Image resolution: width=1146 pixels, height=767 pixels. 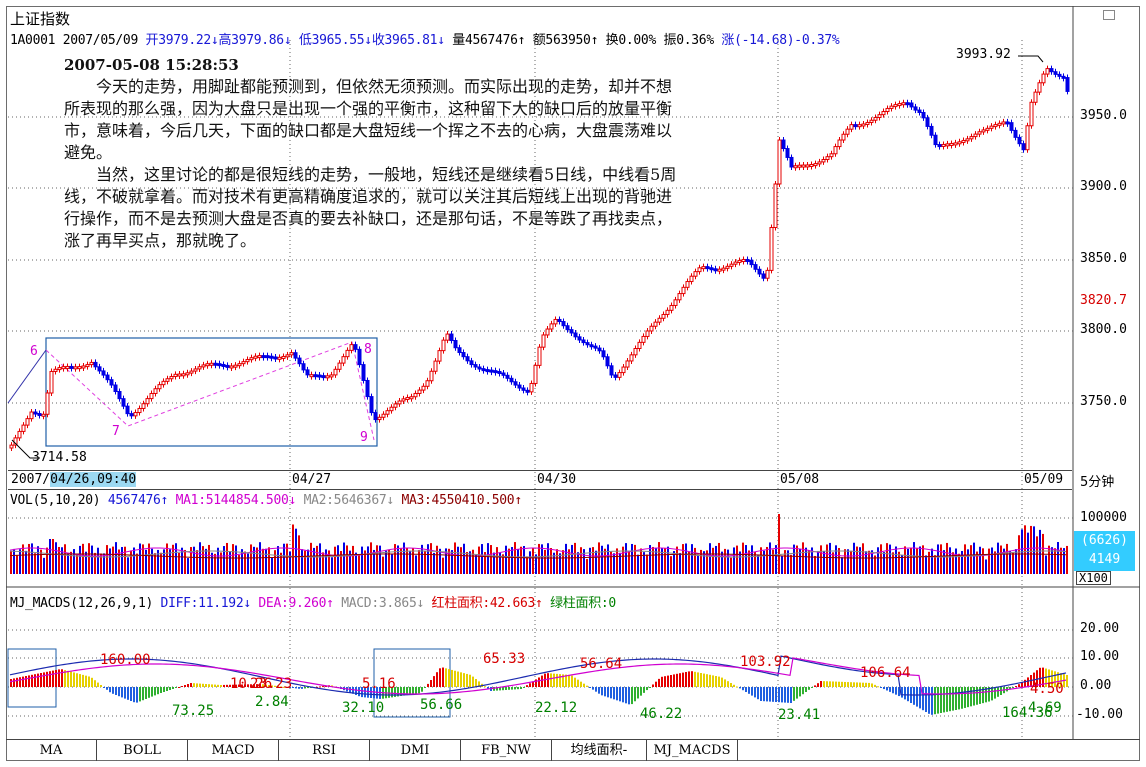 What do you see at coordinates (1103, 186) in the screenshot?
I see `price-tick: 3900.0` at bounding box center [1103, 186].